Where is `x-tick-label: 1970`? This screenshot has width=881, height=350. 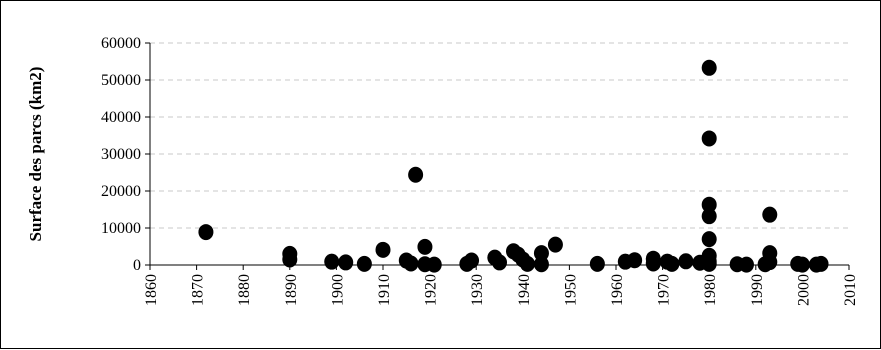 x-tick-label: 1970 is located at coordinates (664, 290).